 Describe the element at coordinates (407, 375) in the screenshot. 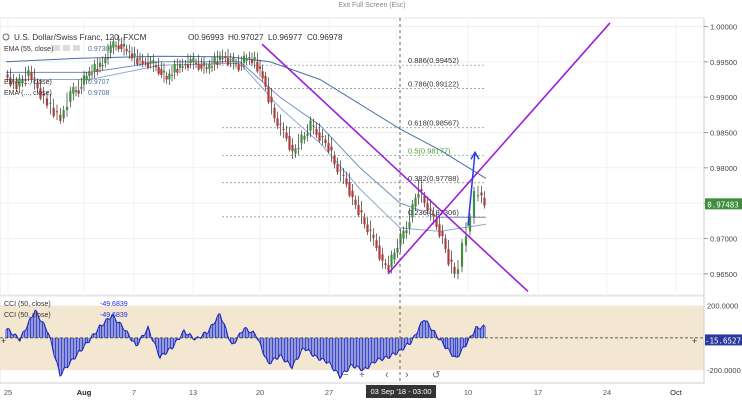

I see `scroll-right-button: ›` at that location.